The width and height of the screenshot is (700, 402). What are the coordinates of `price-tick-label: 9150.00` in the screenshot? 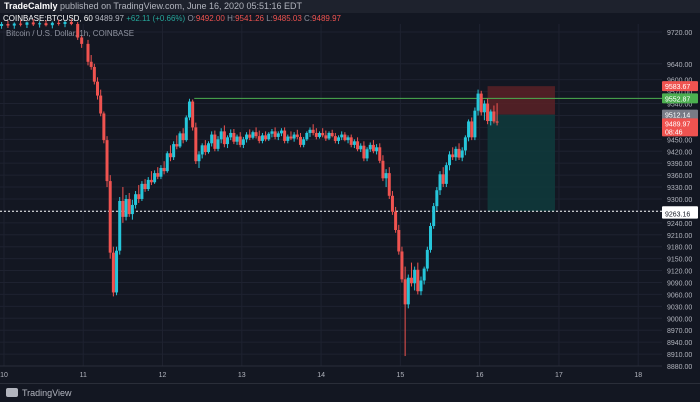 It's located at (679, 260).